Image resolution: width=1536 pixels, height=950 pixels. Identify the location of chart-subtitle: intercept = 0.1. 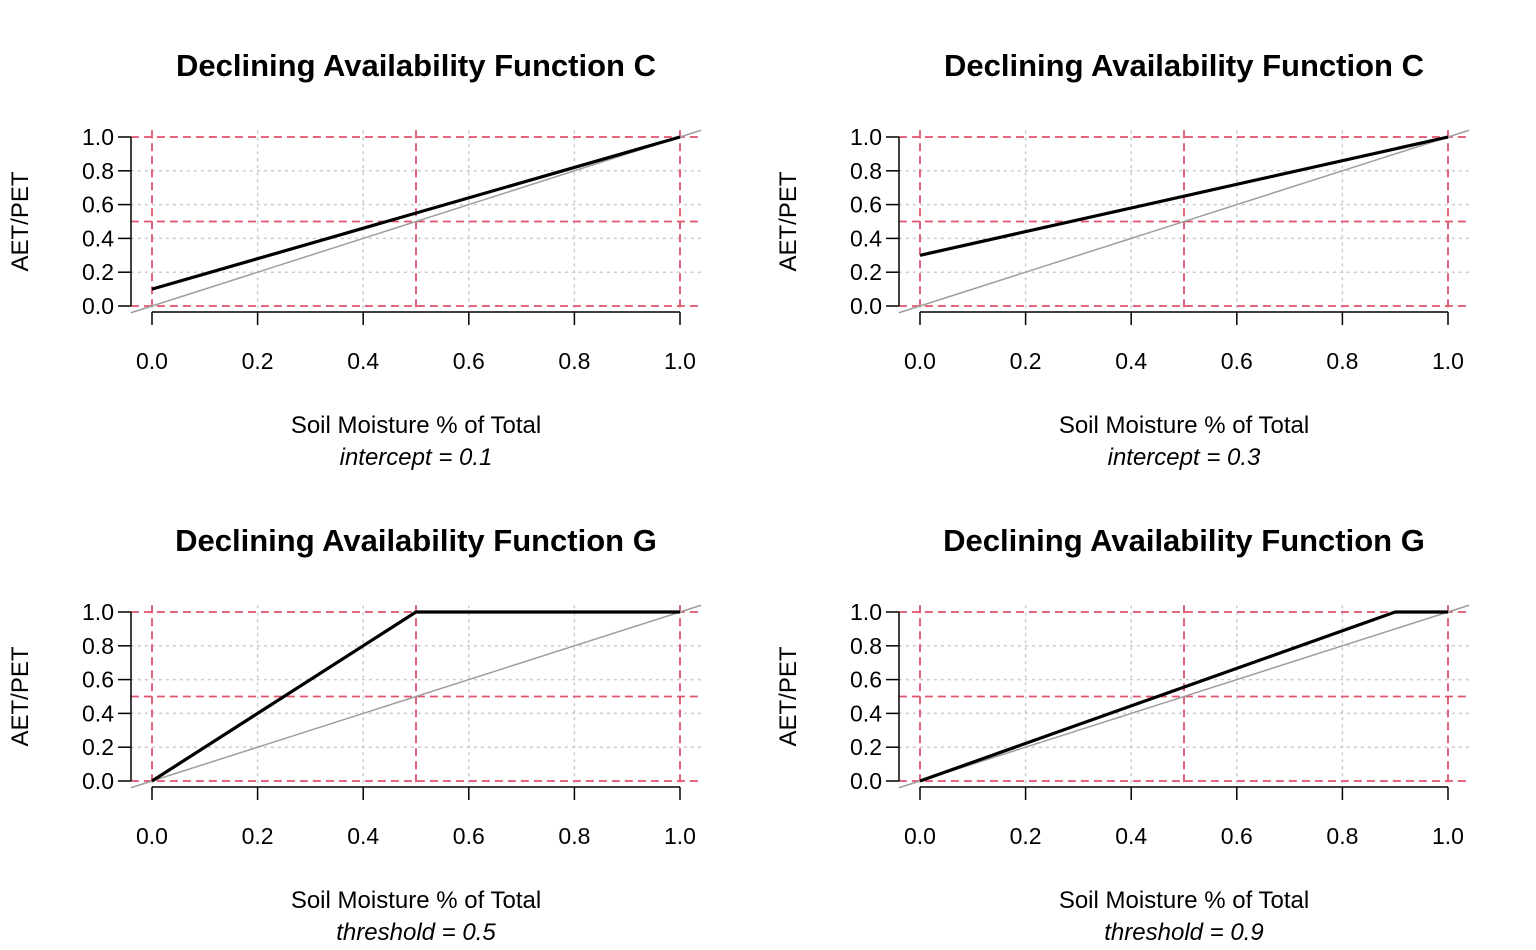
(416, 457).